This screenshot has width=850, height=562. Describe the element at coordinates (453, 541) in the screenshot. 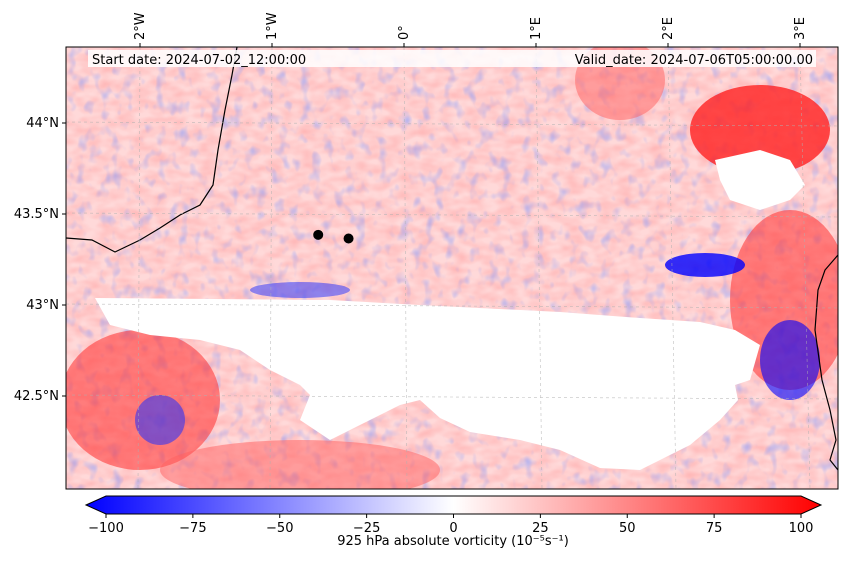

I see `colorbar-label: 925 hPa absolute vorticity (10⁻⁵s⁻¹)` at that location.